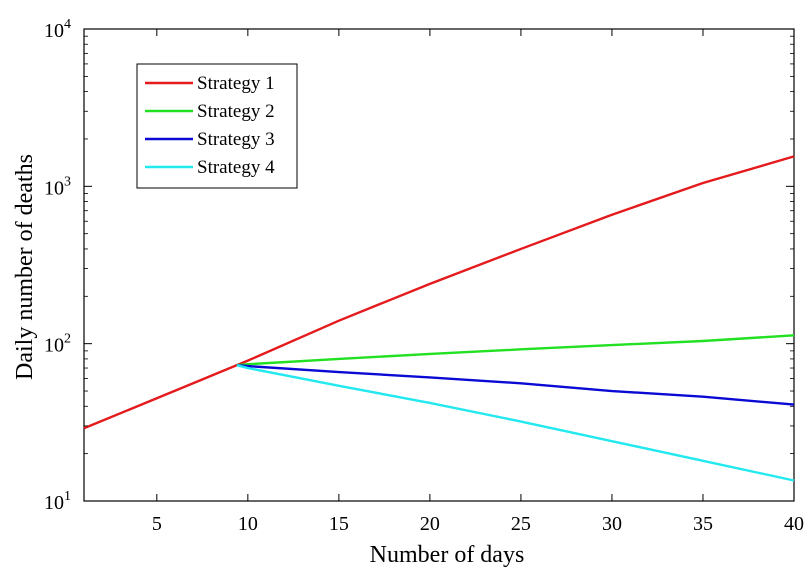  What do you see at coordinates (25, 267) in the screenshot?
I see `y-axis-label: Daily number of deaths` at bounding box center [25, 267].